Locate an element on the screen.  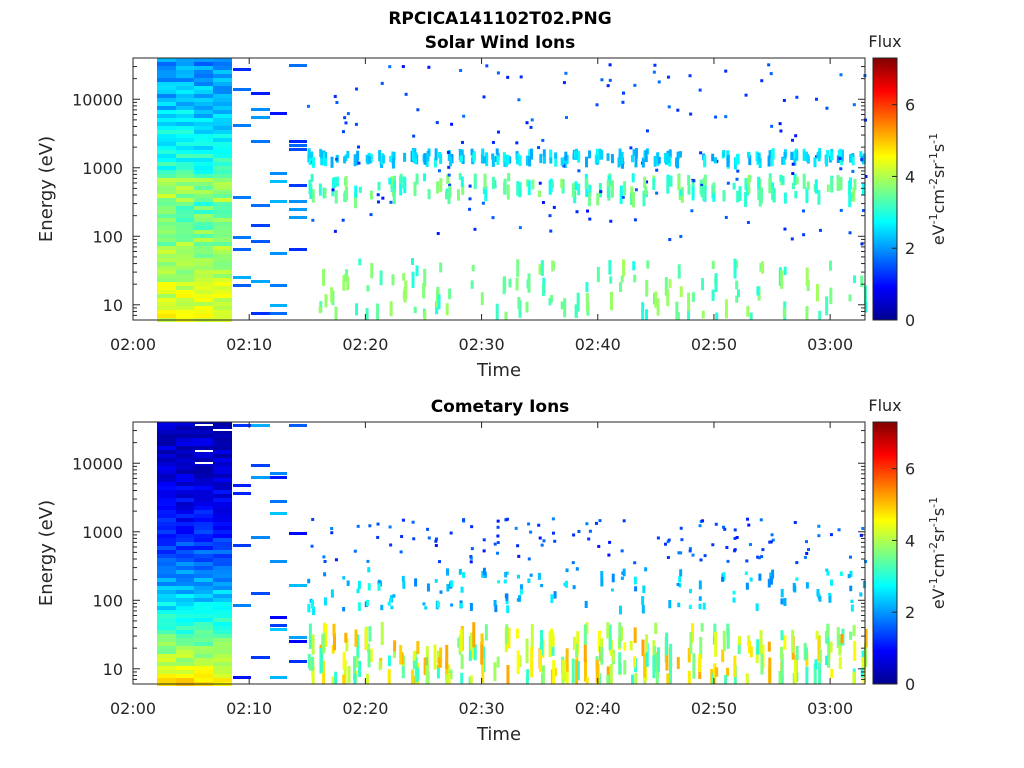
colorbar-label-exp-3: -1 is located at coordinates (933, 157).